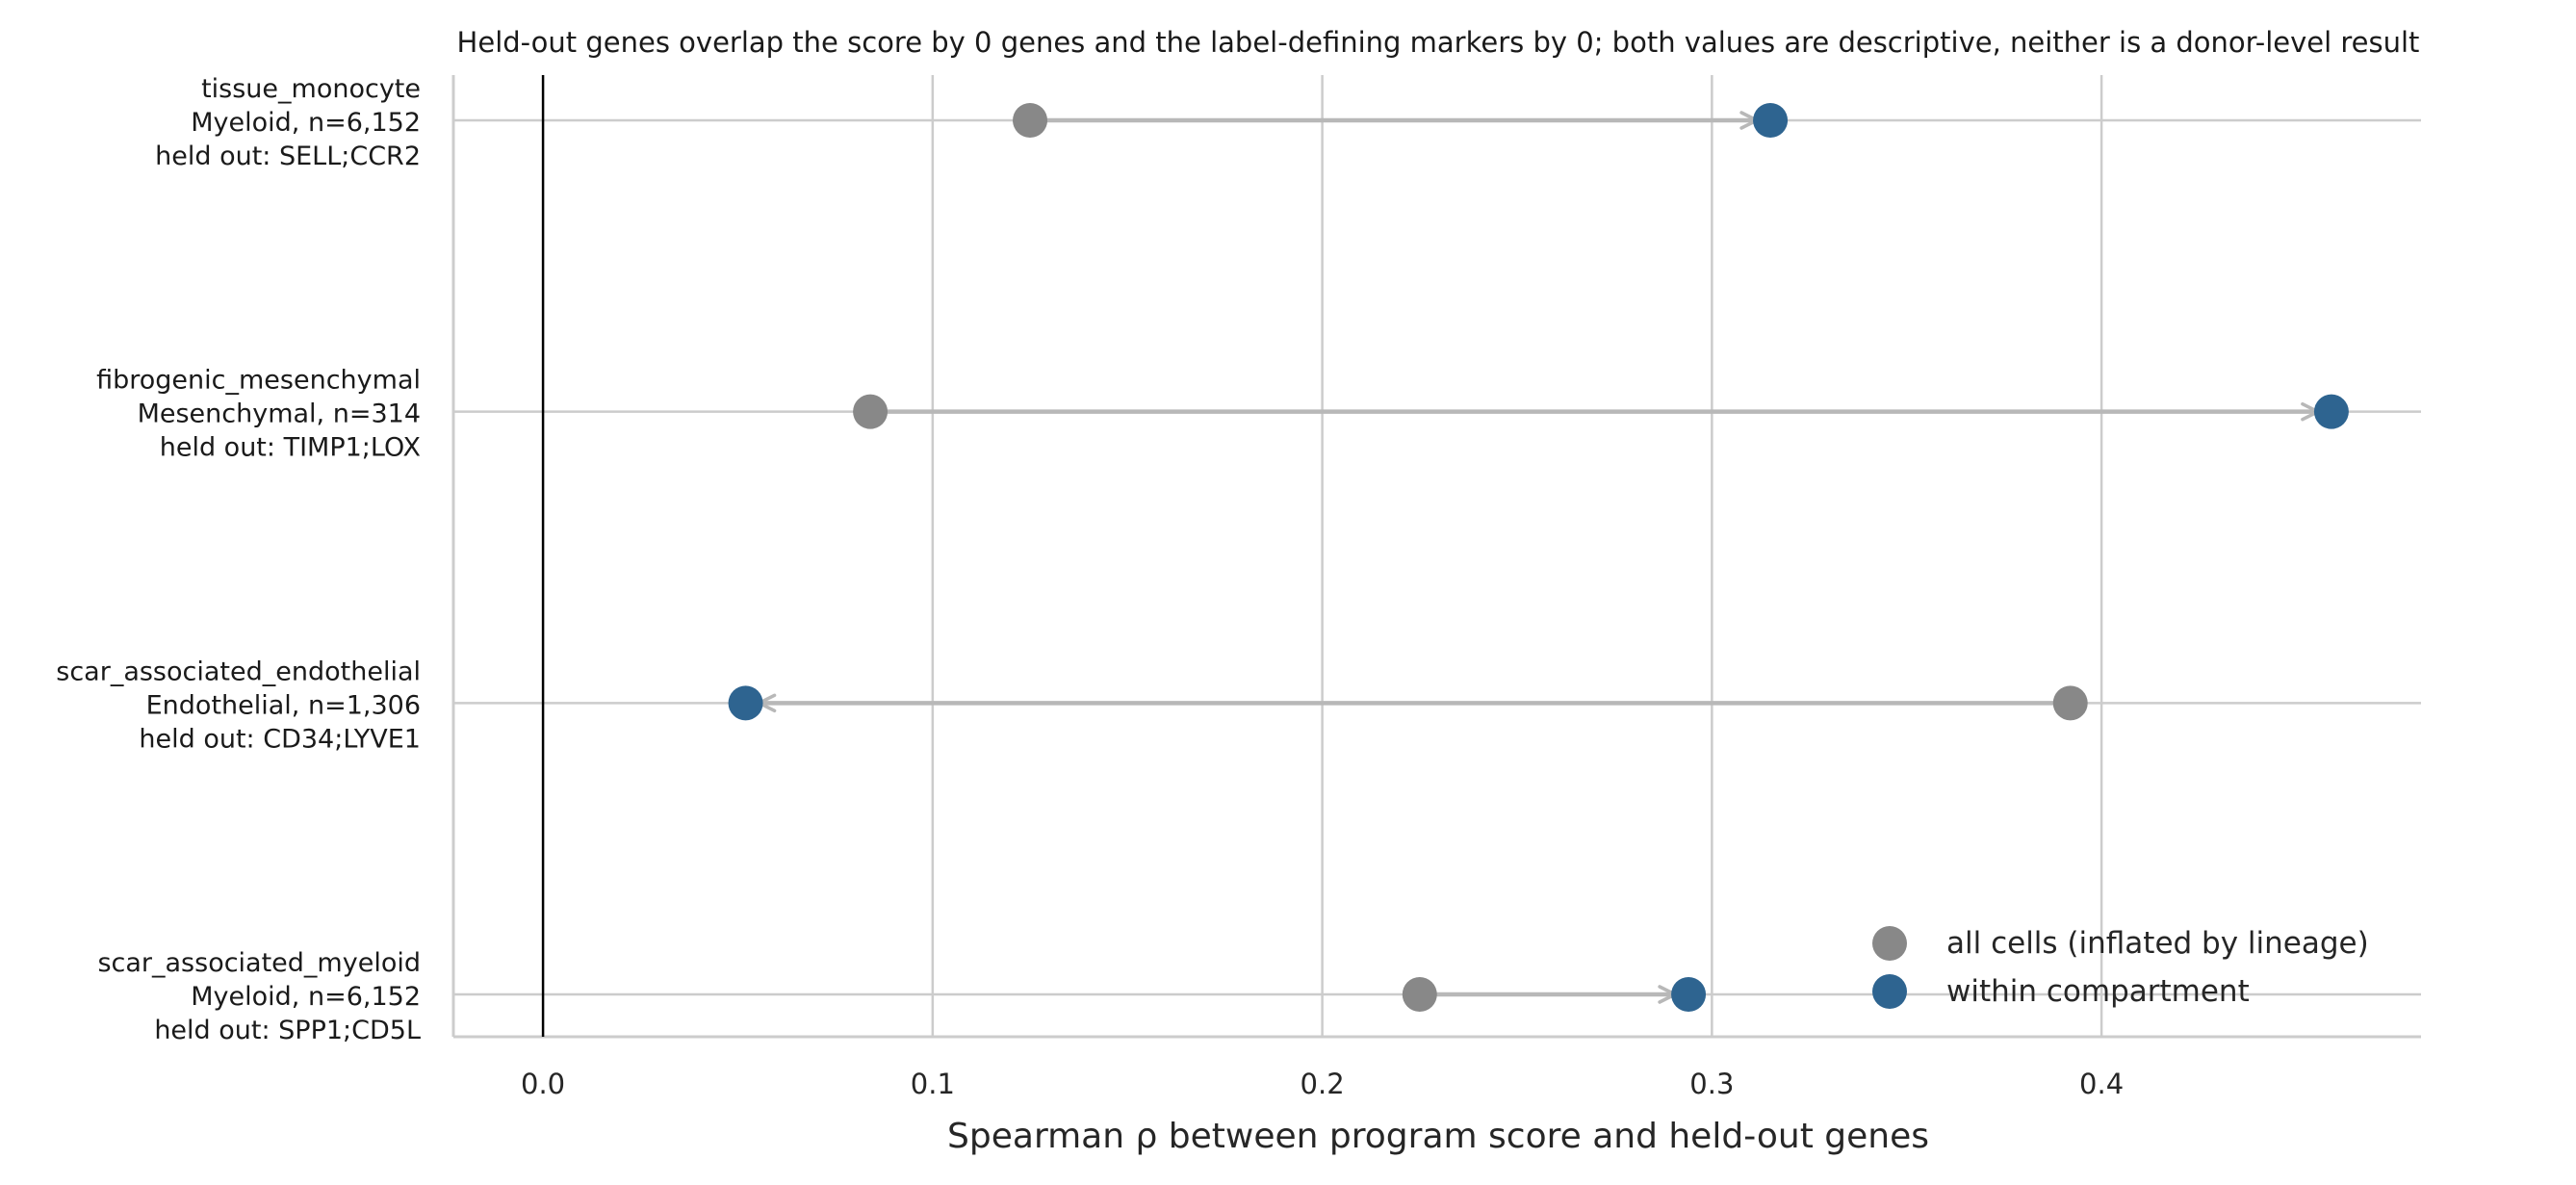 The width and height of the screenshot is (2576, 1185). What do you see at coordinates (933, 1084) in the screenshot?
I see `x-tick-label: 0.1` at bounding box center [933, 1084].